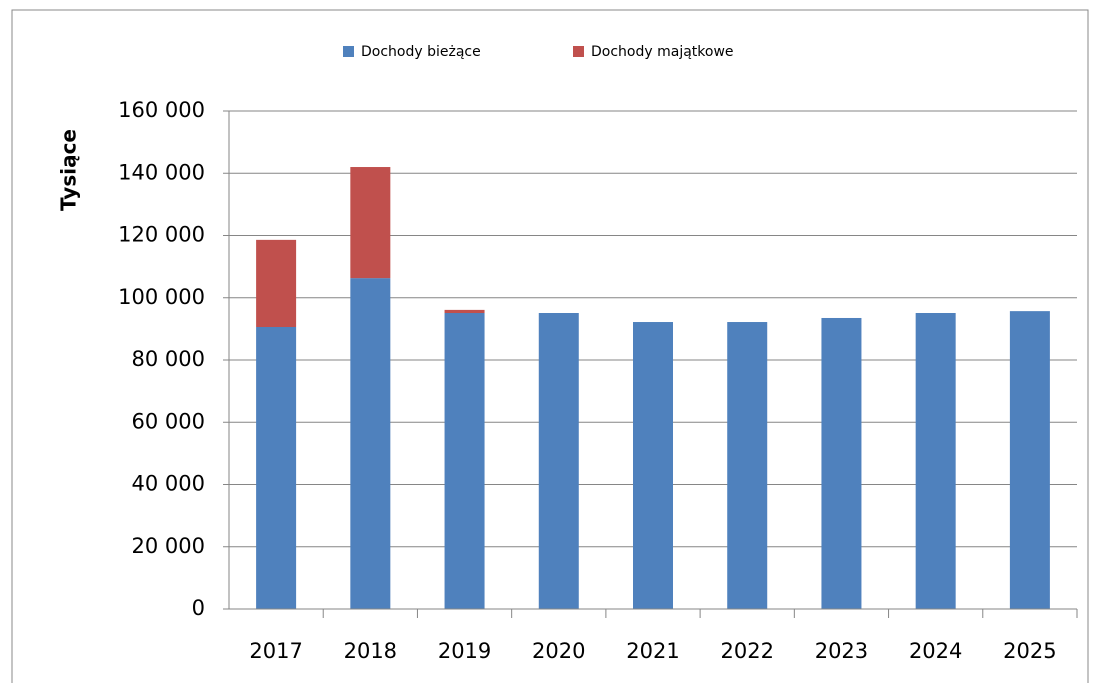 The image size is (1101, 683). I want to click on y-tick-label: 140 000, so click(161, 172).